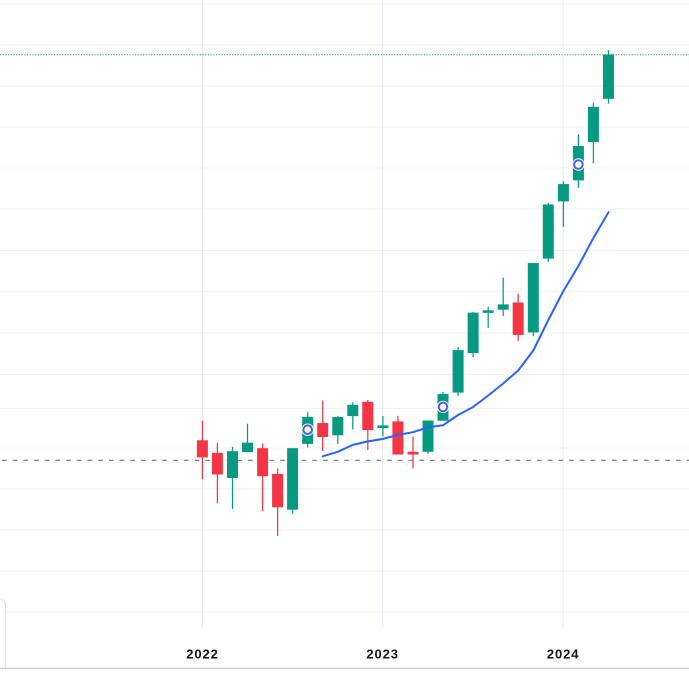 This screenshot has width=689, height=675. Describe the element at coordinates (563, 654) in the screenshot. I see `svg-text: 2024` at that location.